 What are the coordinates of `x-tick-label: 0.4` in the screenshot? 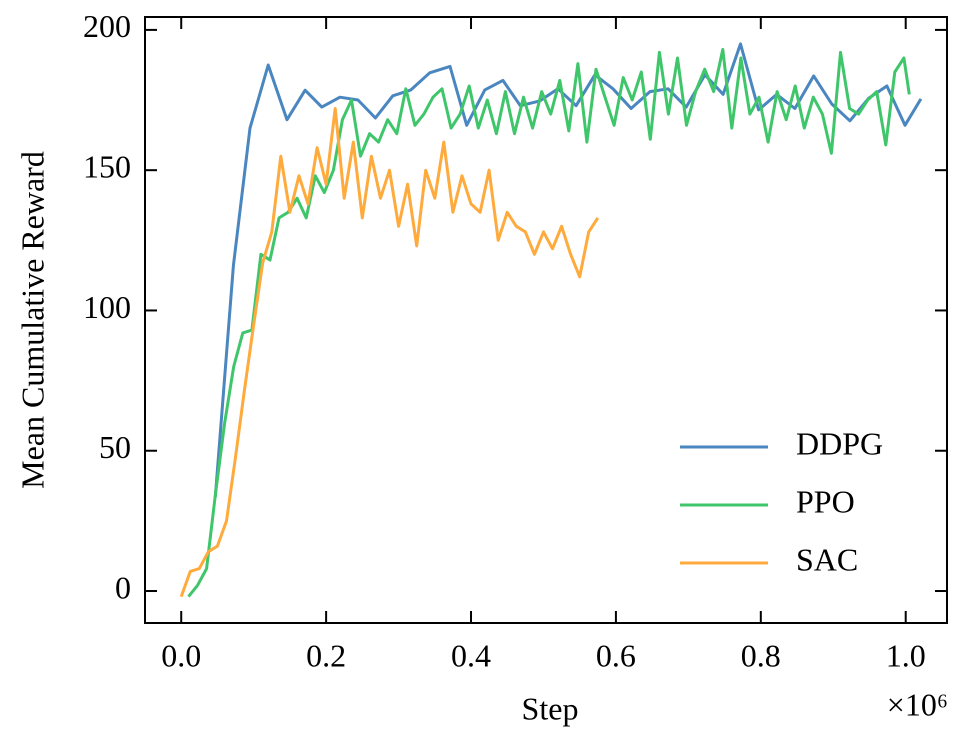 It's located at (471, 655).